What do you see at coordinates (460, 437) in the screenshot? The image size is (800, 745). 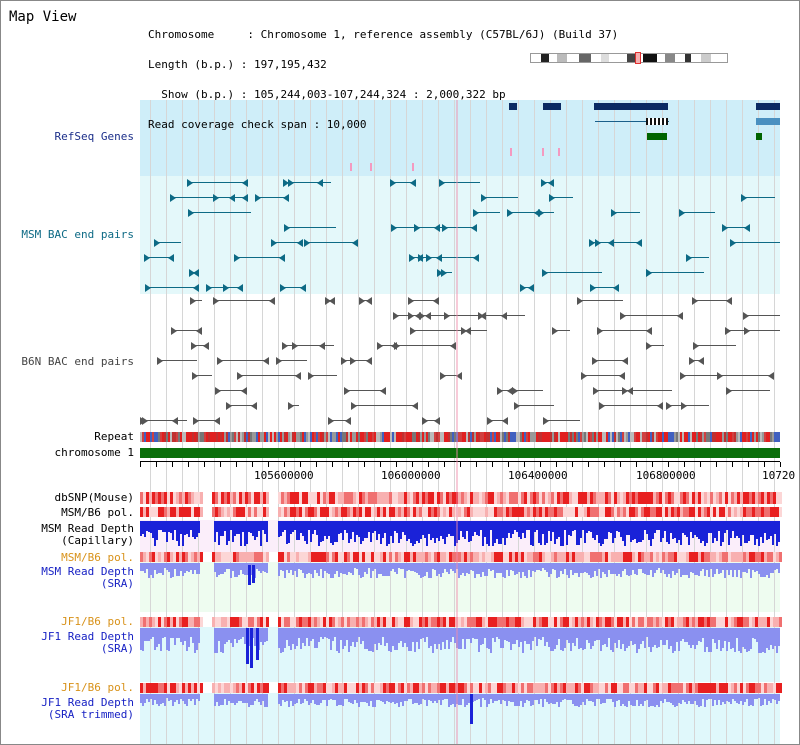 I see `repeat-track` at bounding box center [460, 437].